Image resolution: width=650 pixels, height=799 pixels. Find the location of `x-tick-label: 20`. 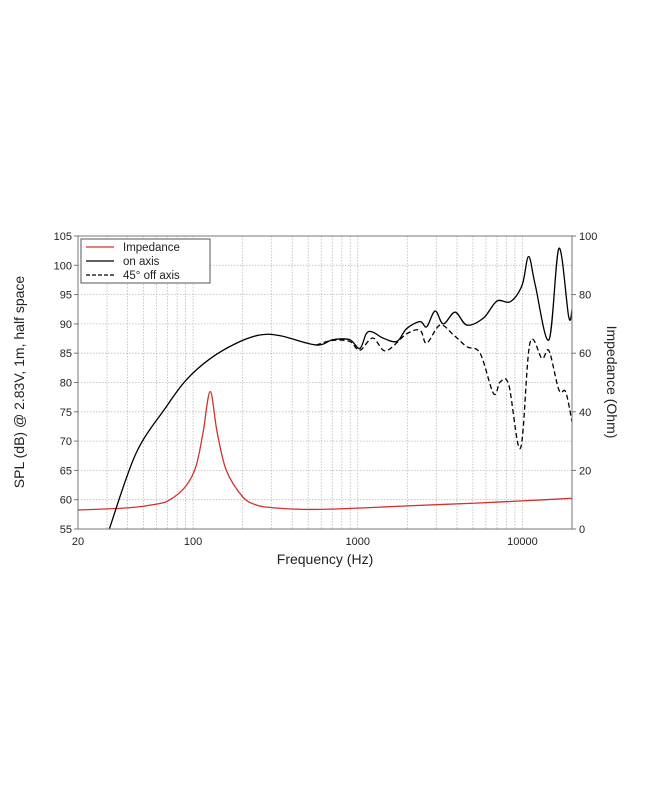

x-tick-label: 20 is located at coordinates (78, 542).